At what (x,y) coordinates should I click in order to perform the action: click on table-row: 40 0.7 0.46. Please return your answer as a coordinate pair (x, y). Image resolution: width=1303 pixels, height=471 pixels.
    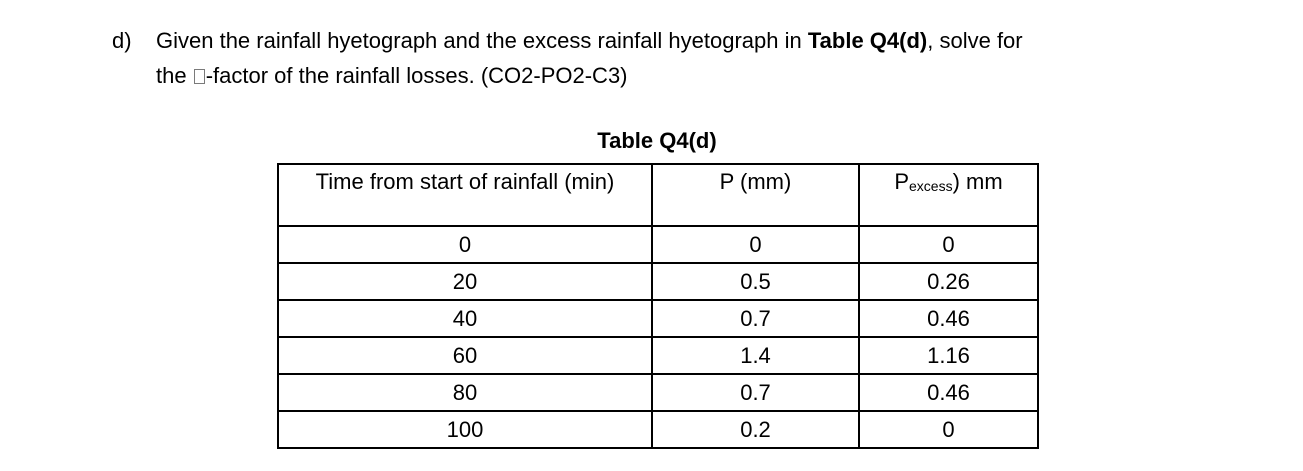
    Looking at the image, I should click on (658, 318).